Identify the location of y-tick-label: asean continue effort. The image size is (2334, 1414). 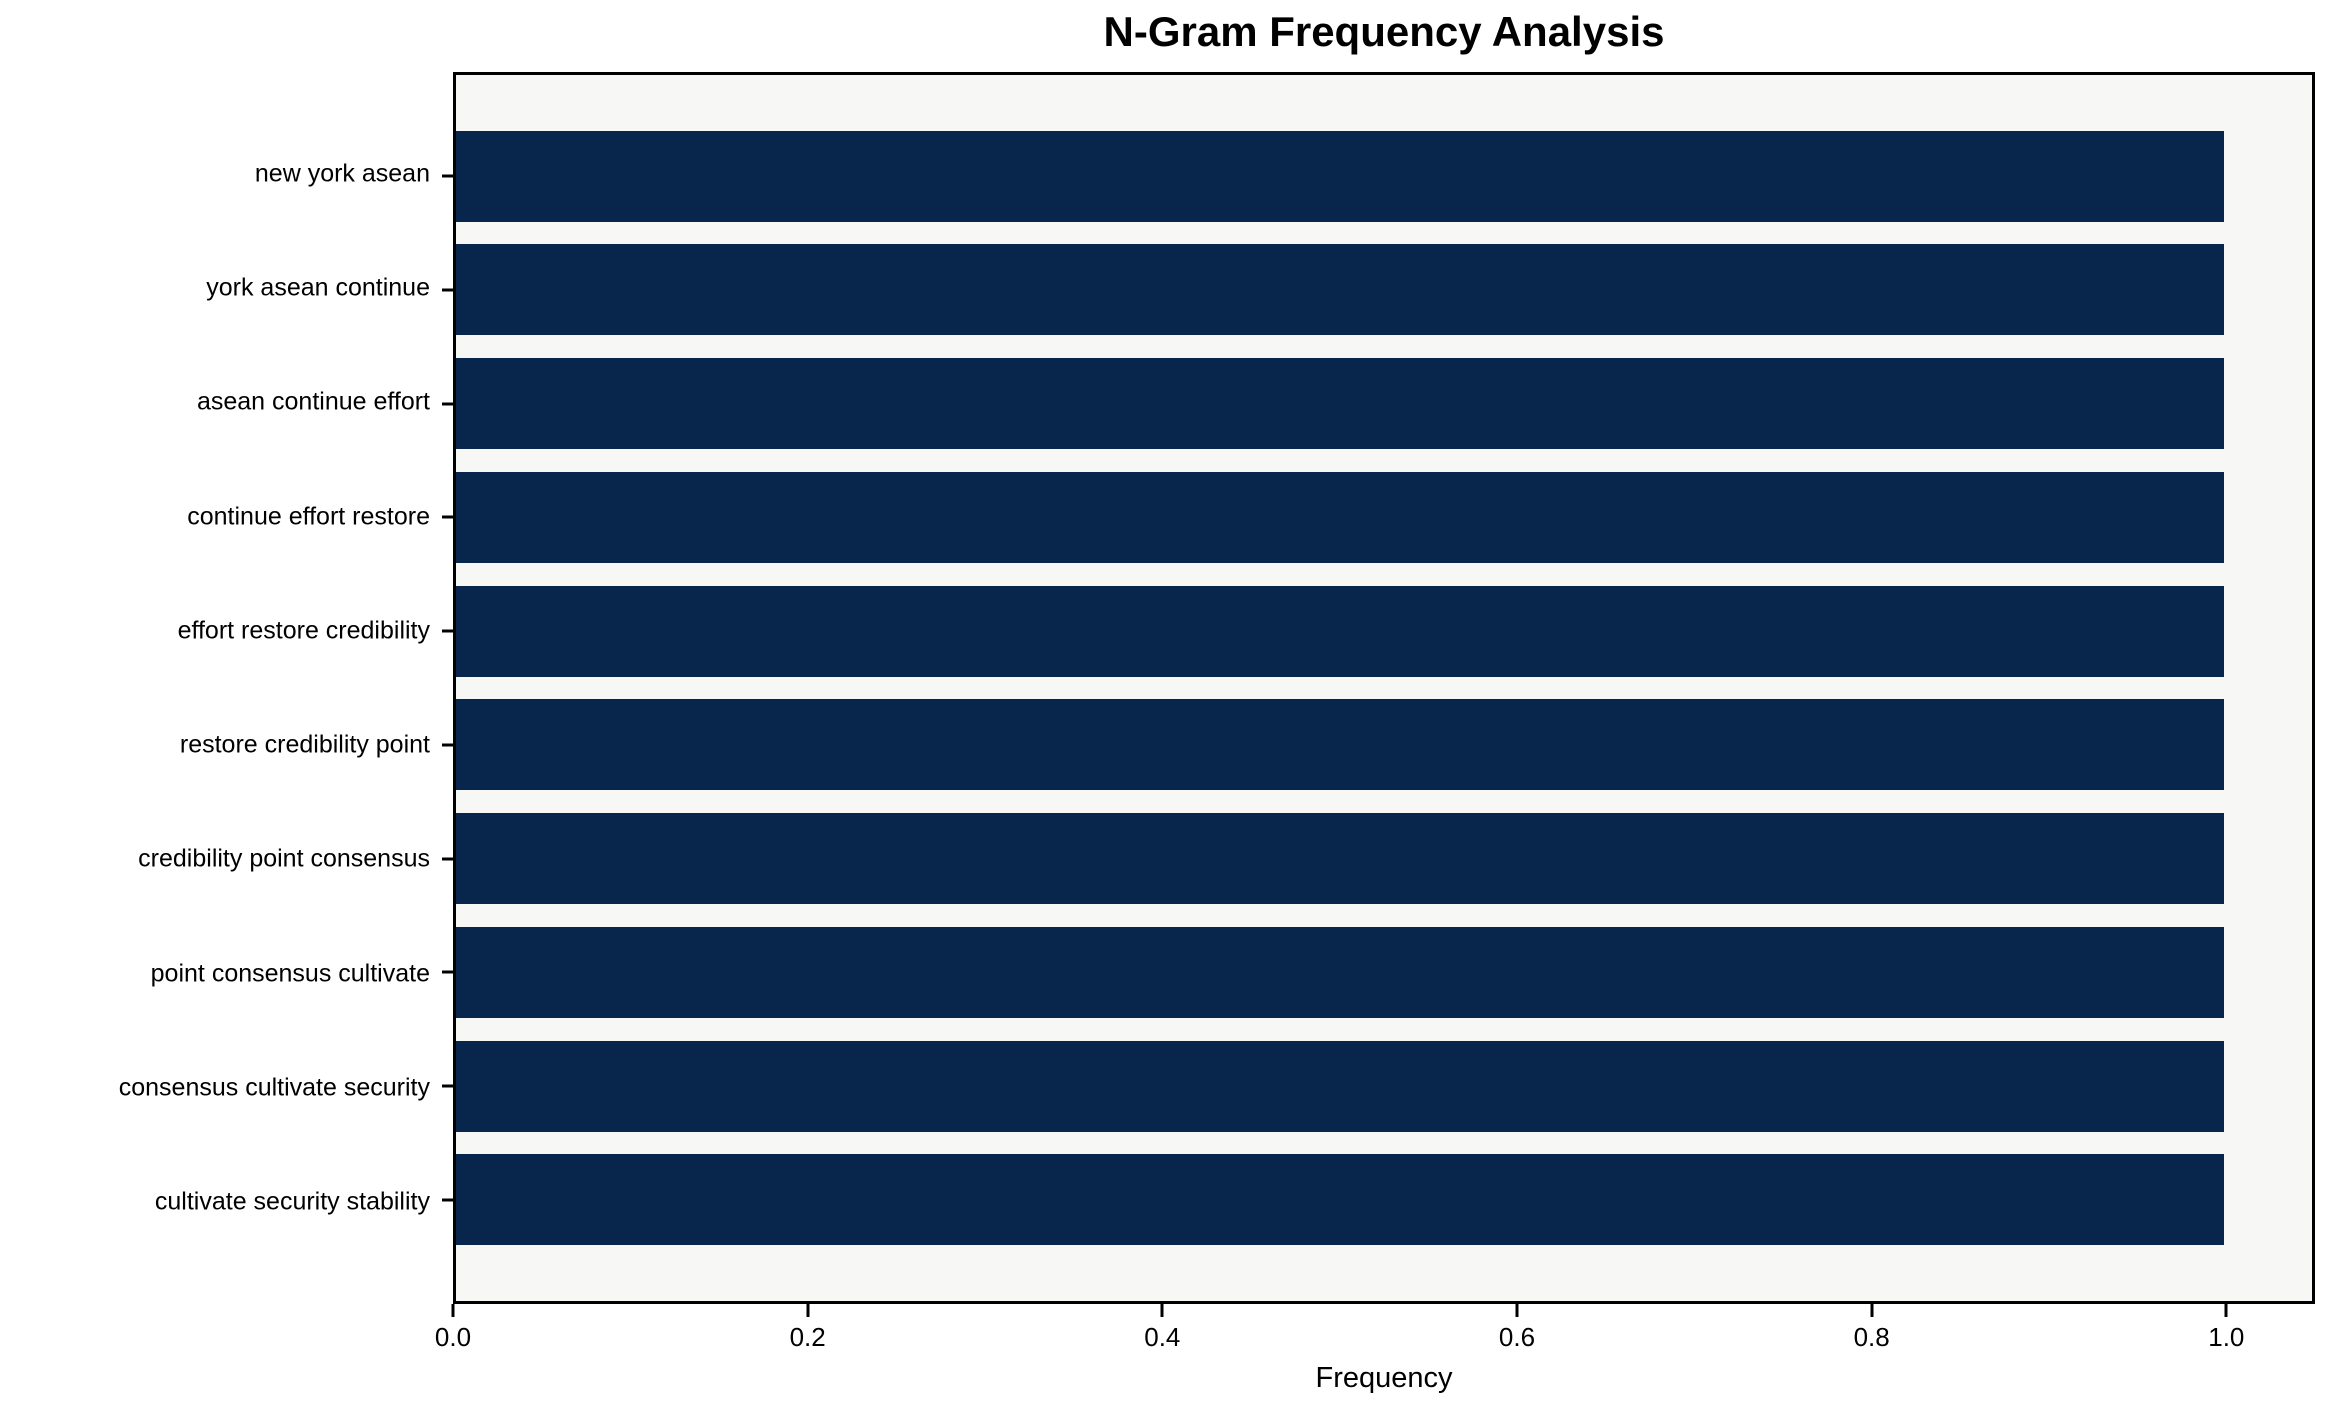
(313, 401).